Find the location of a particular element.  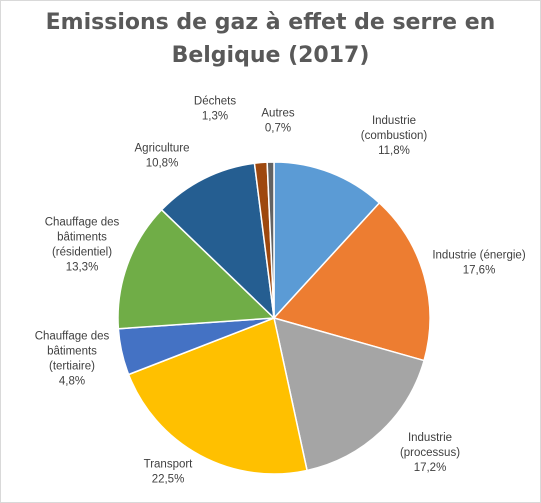

data-label-autres: Autres 0,7% is located at coordinates (277, 121).